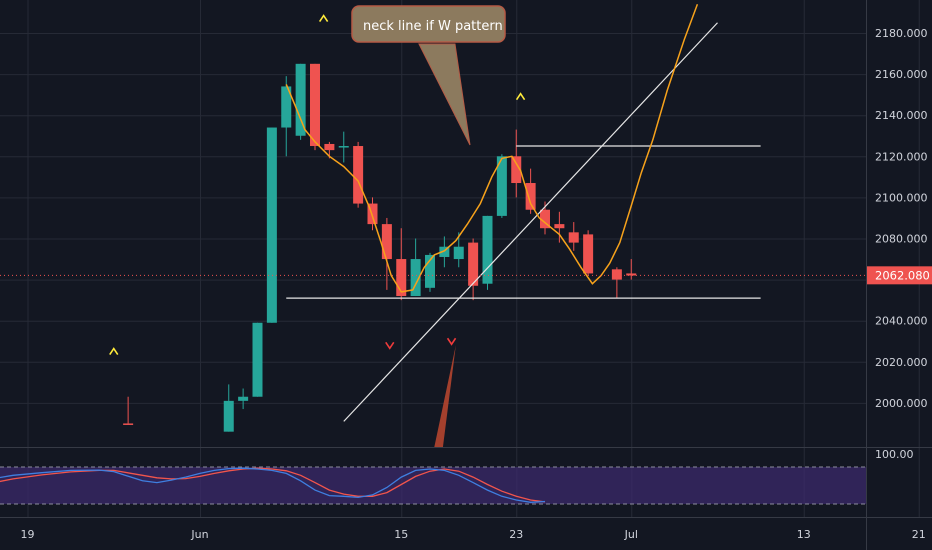  I want to click on price-tick-label: 2180.000, so click(901, 33).